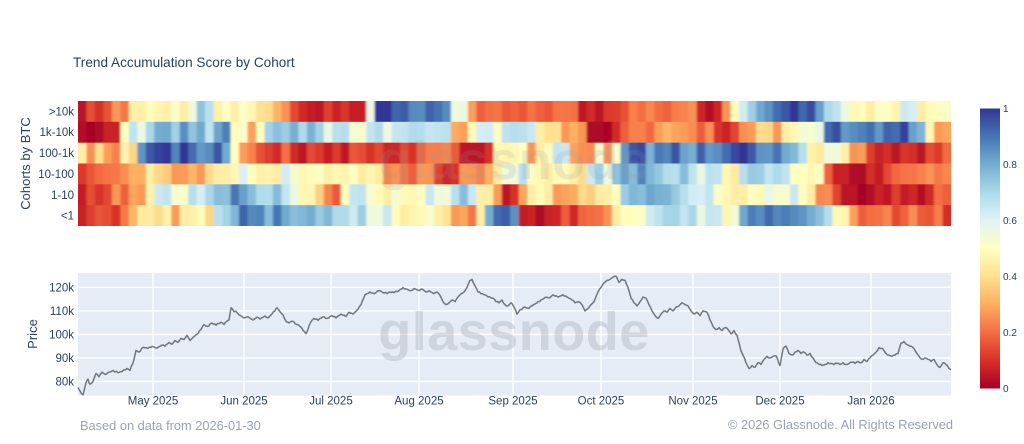 The image size is (1024, 444). Describe the element at coordinates (1006, 109) in the screenshot. I see `svg-text: 1` at that location.